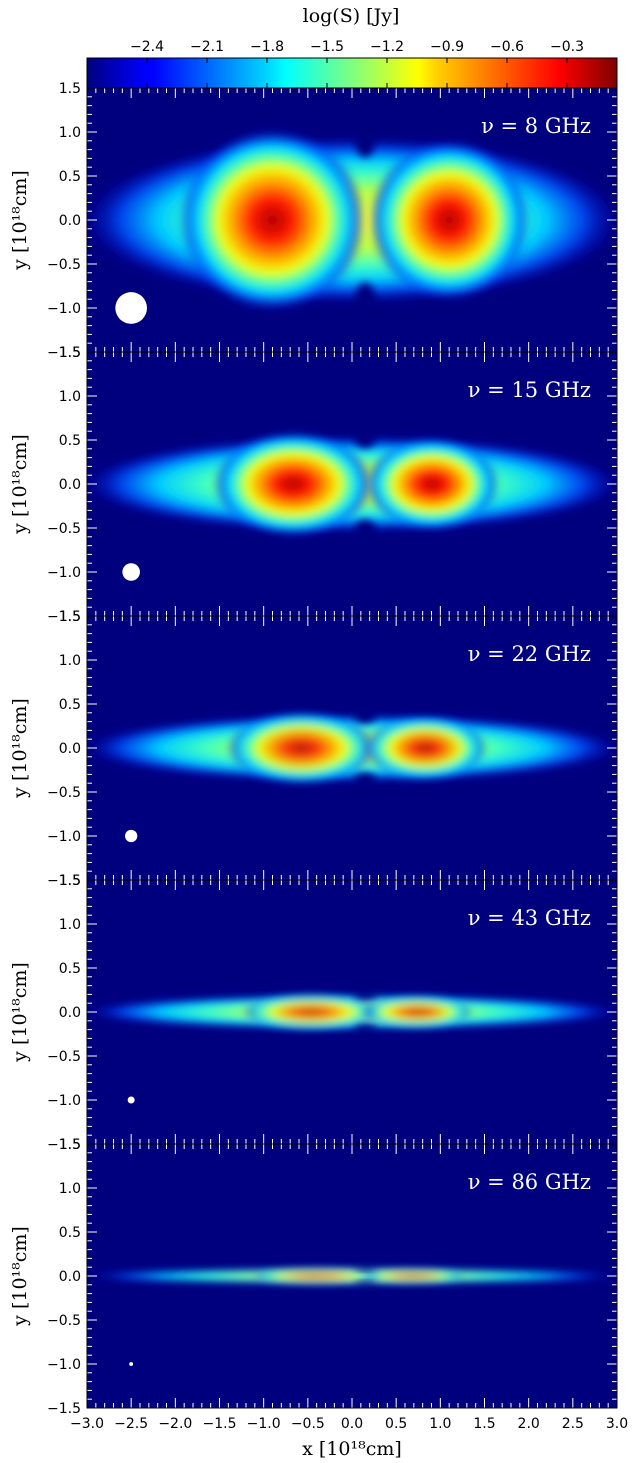  I want to click on colorbar-tick-label: −1.2, so click(387, 47).